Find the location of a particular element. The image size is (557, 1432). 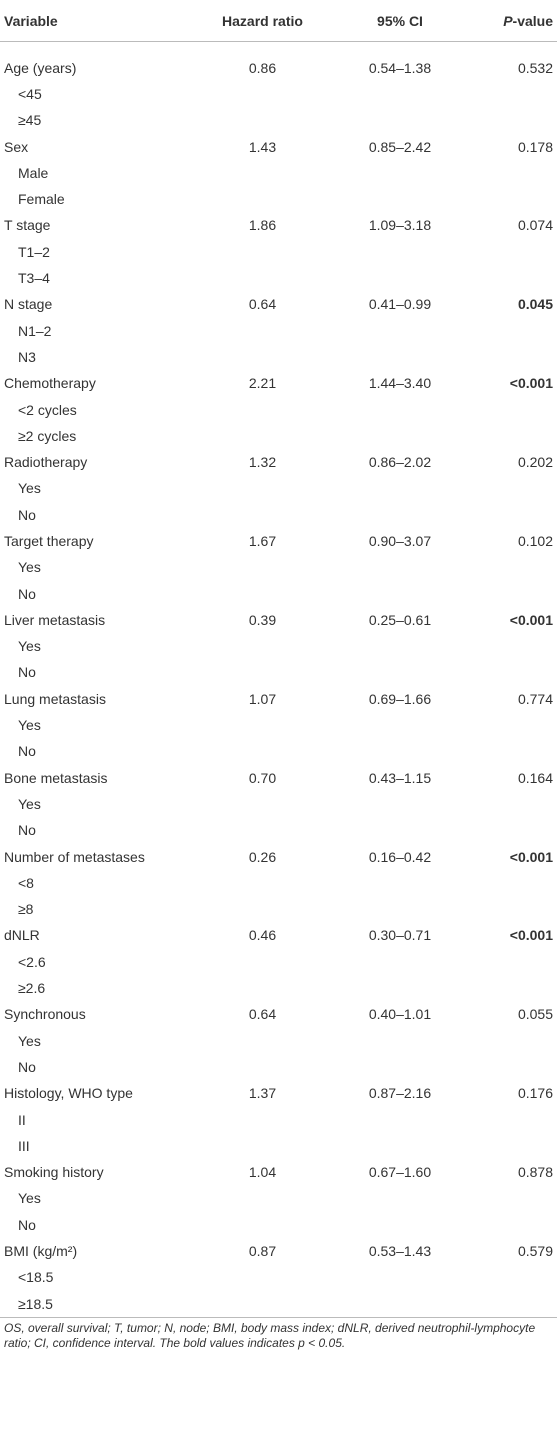

group-row: BMI (kg/m²) 0.87 0.53–1.43 0.579 is located at coordinates (278, 1251).